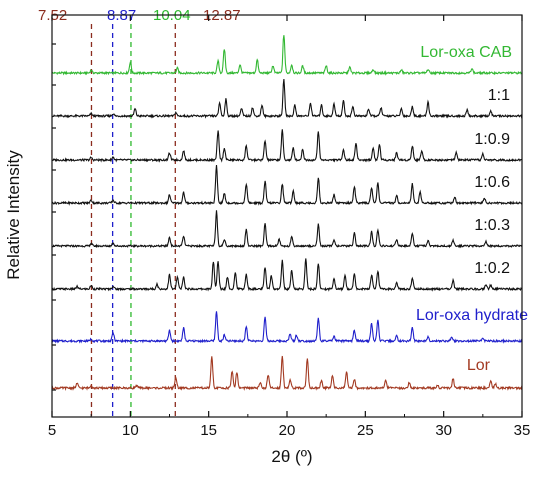 The height and width of the screenshot is (479, 550). Describe the element at coordinates (52, 430) in the screenshot. I see `x-tick-label-0: 5` at that location.